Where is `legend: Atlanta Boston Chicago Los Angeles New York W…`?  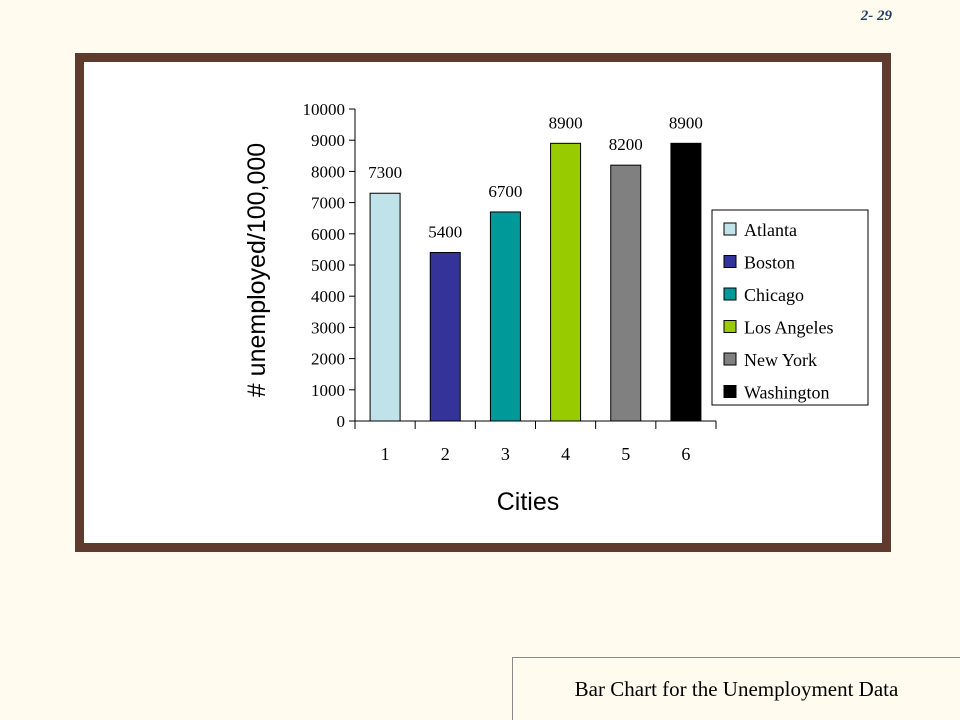
legend: Atlanta Boston Chicago Los Angeles New York W… is located at coordinates (790, 307).